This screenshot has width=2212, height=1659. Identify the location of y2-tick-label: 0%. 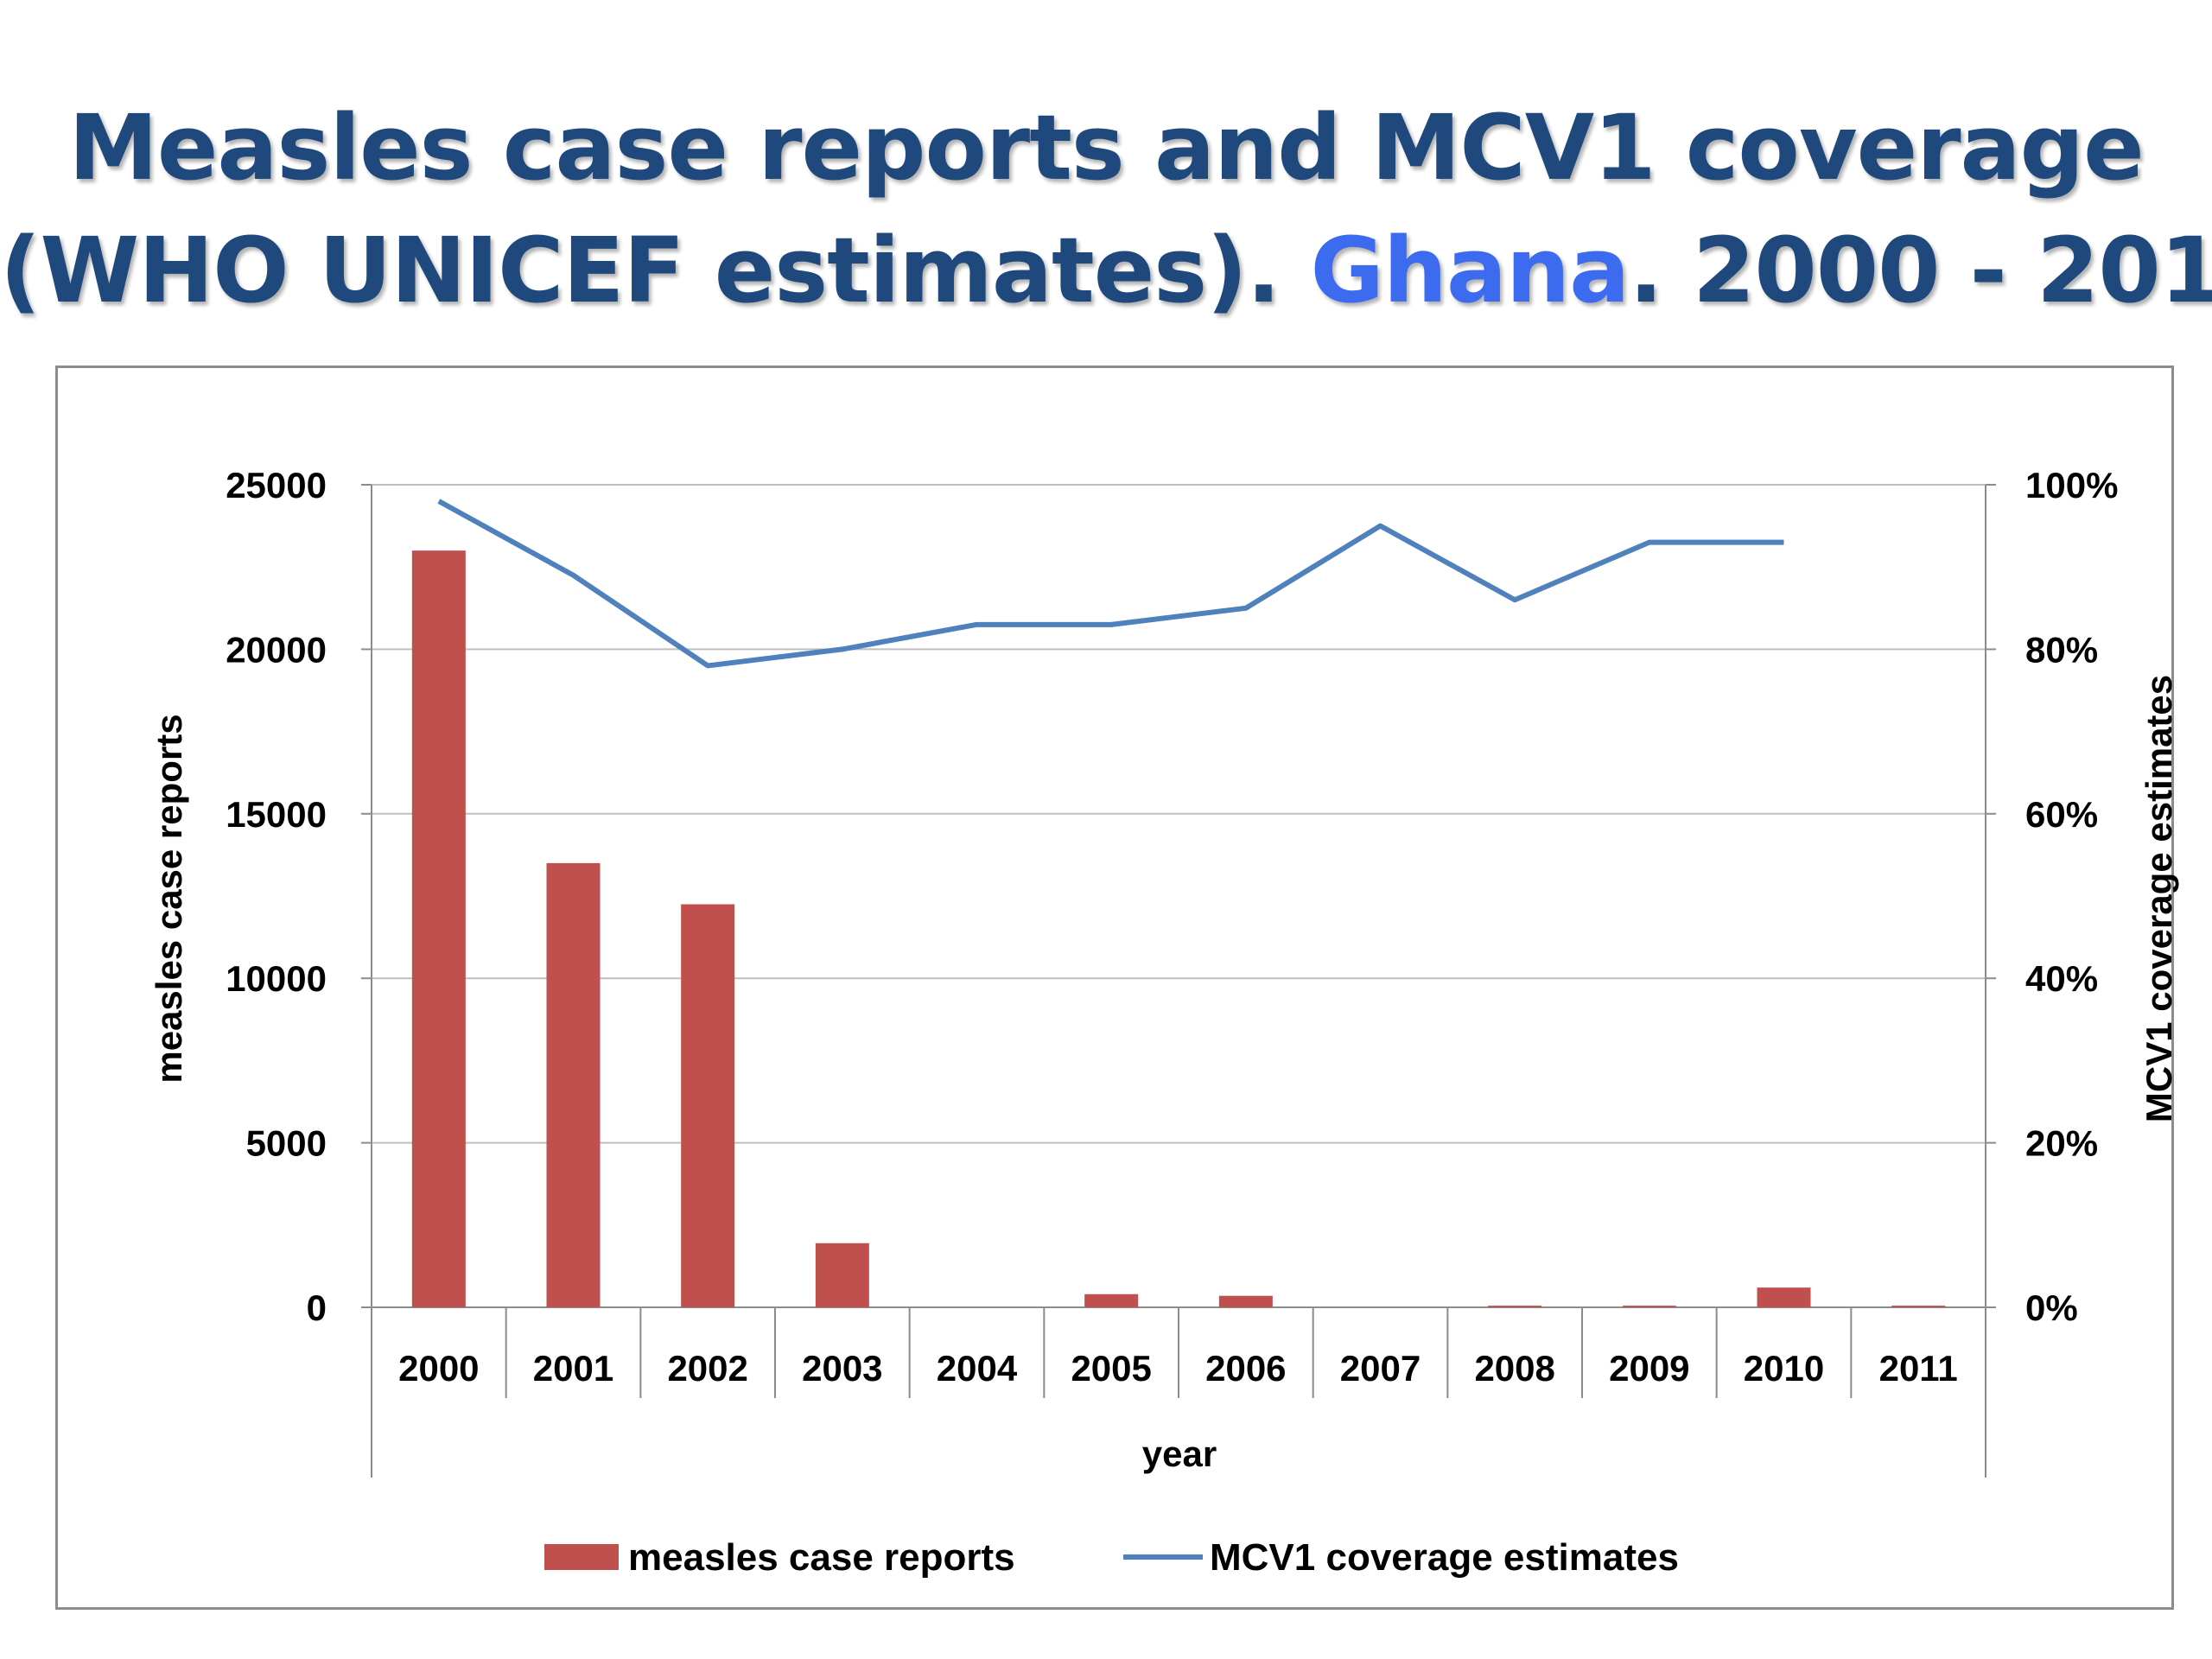
(2051, 1307).